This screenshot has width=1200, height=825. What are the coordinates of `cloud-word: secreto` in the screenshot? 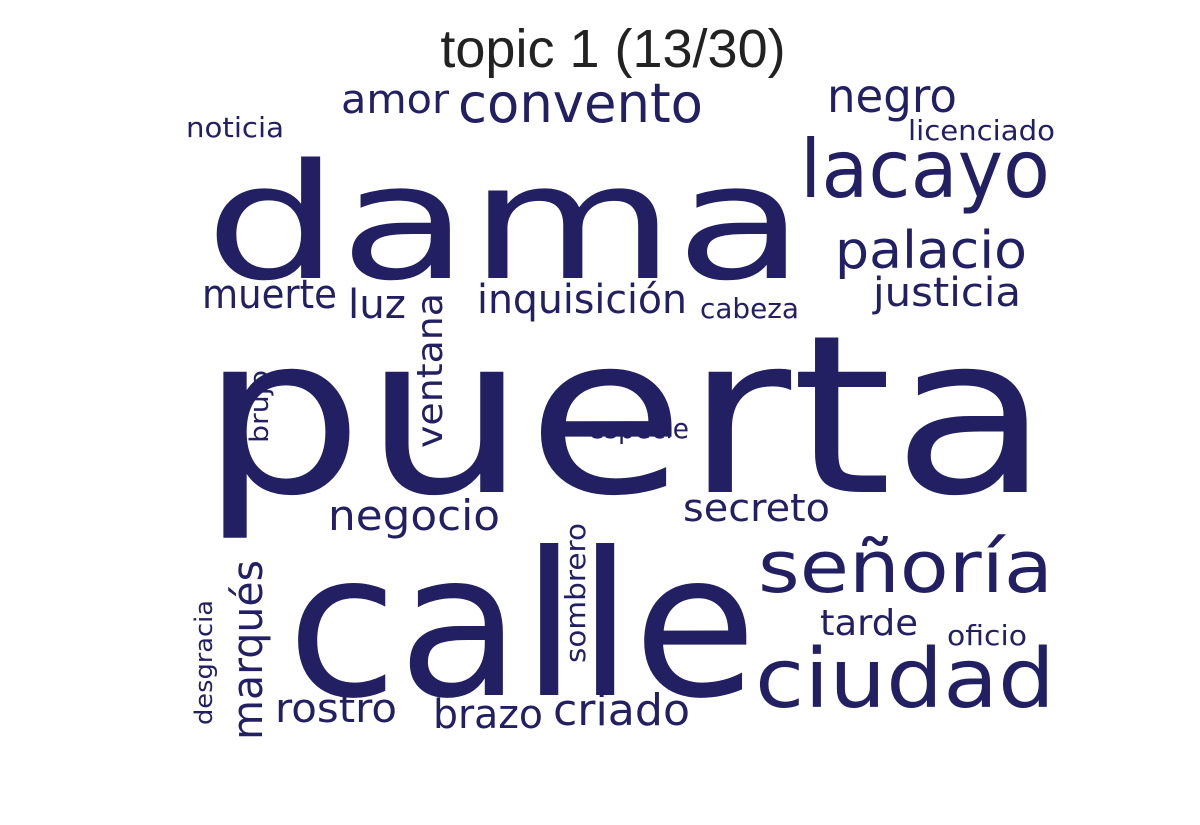 It's located at (756, 508).